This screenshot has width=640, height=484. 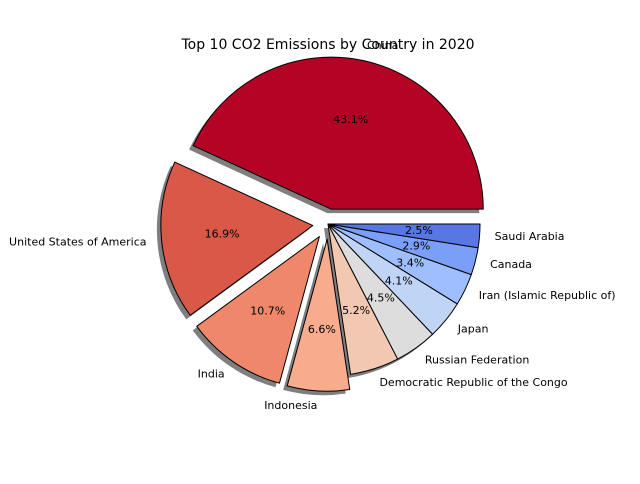 What do you see at coordinates (350, 119) in the screenshot?
I see `pct-label-china: 43.1%` at bounding box center [350, 119].